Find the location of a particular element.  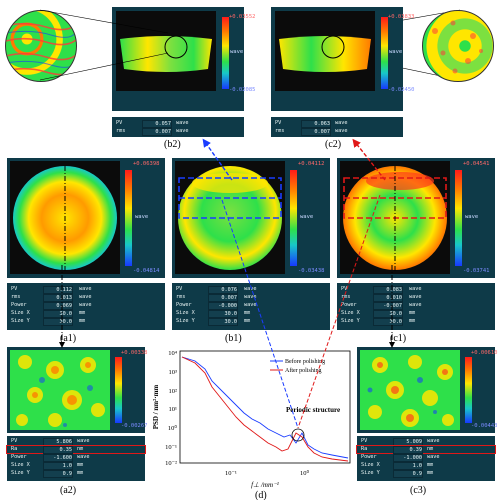

xtick-1: 10⁰ is located at coordinates (305, 473).